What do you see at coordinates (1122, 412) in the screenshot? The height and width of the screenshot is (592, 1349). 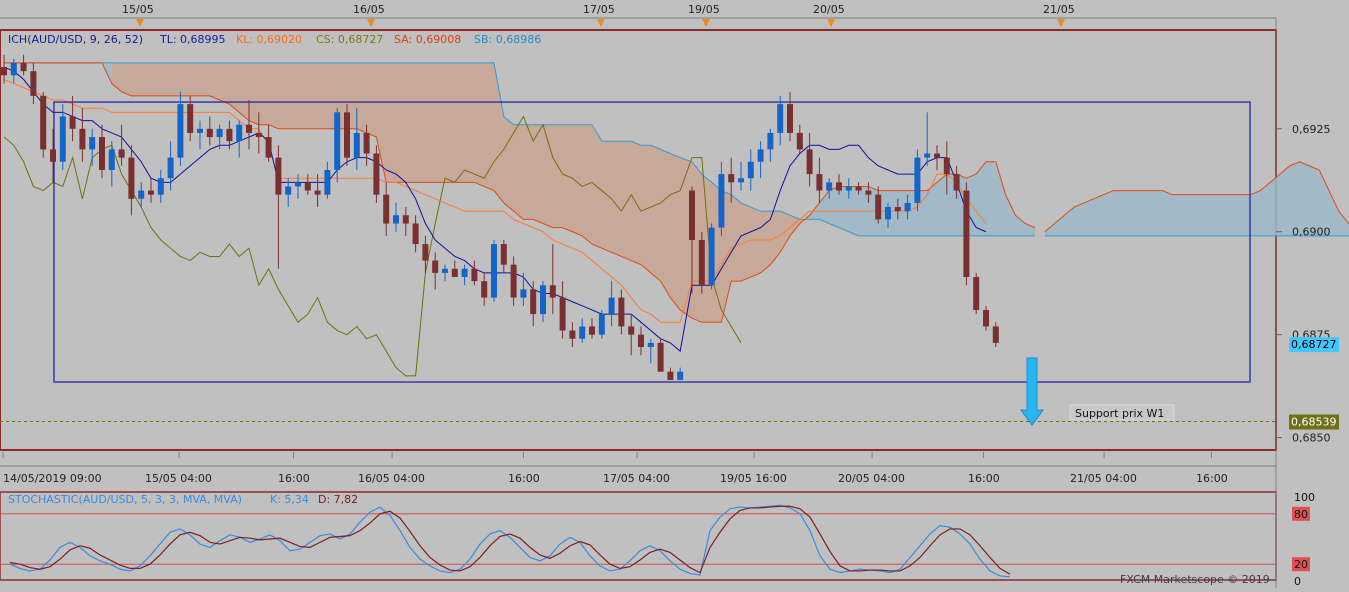 I see `annotation-box` at bounding box center [1122, 412].